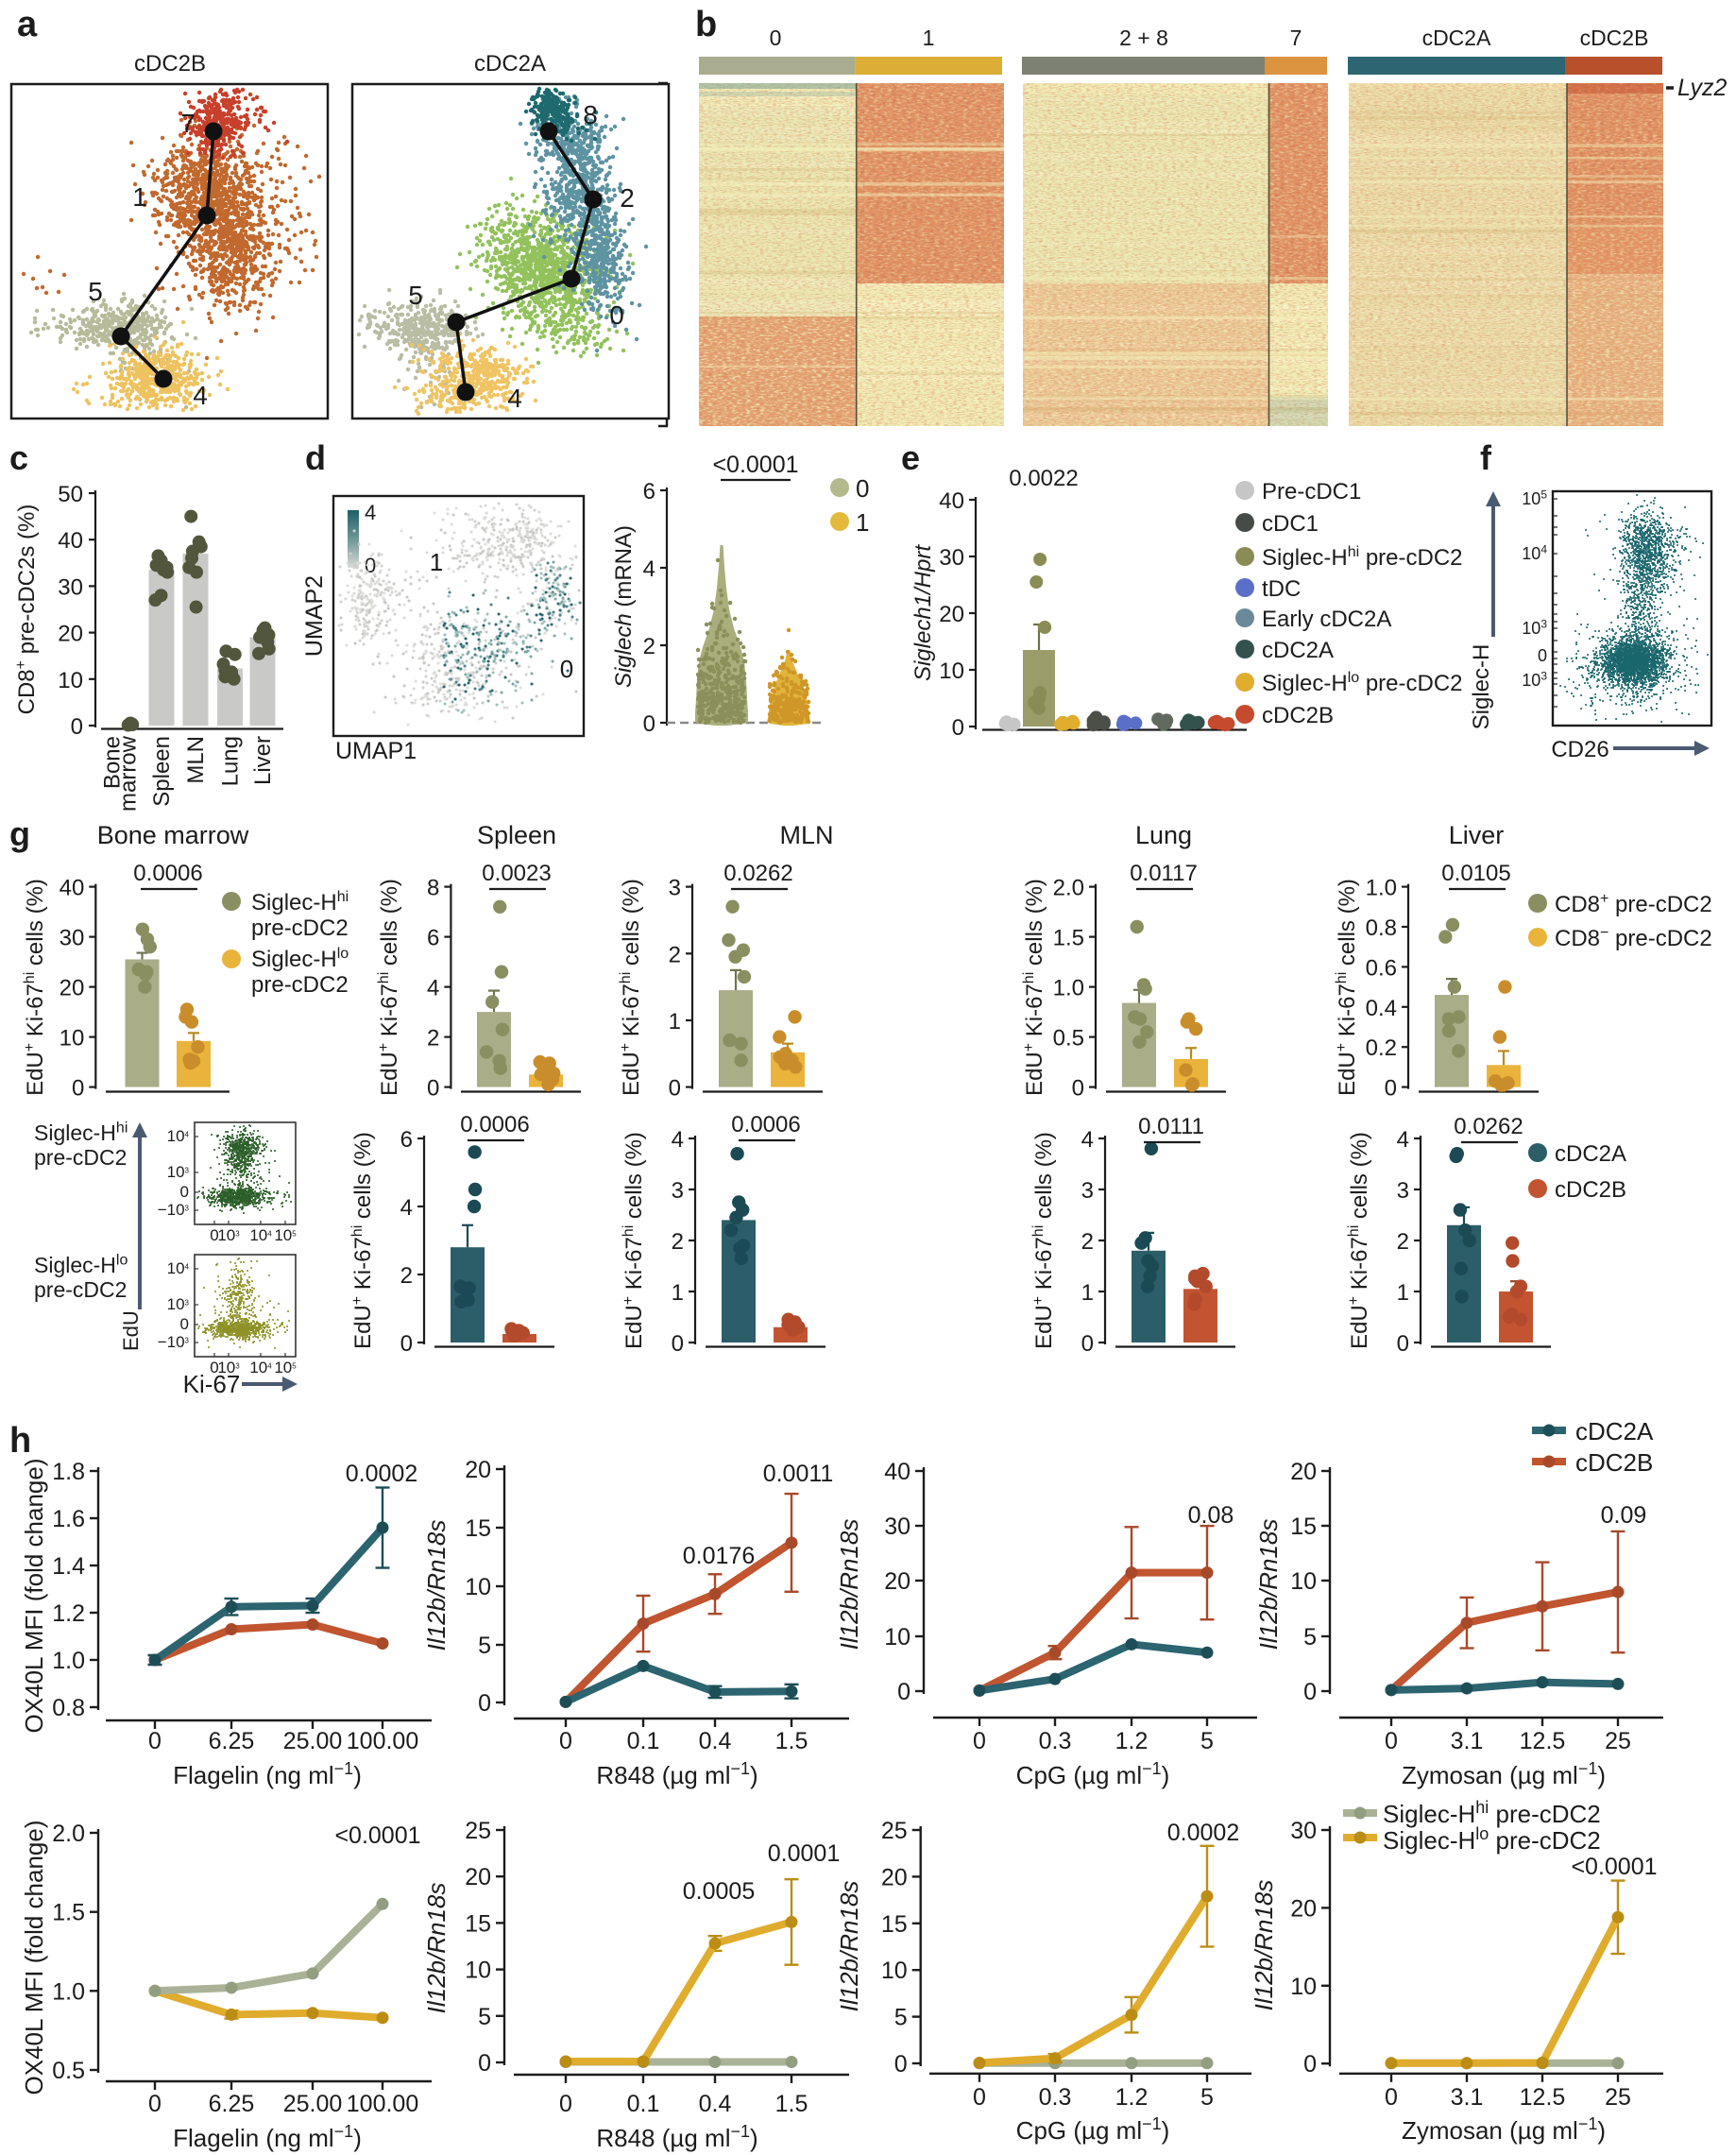 The image size is (1736, 2155). Describe the element at coordinates (1381, 1048) in the screenshot. I see `svg-text: 0.2` at that location.